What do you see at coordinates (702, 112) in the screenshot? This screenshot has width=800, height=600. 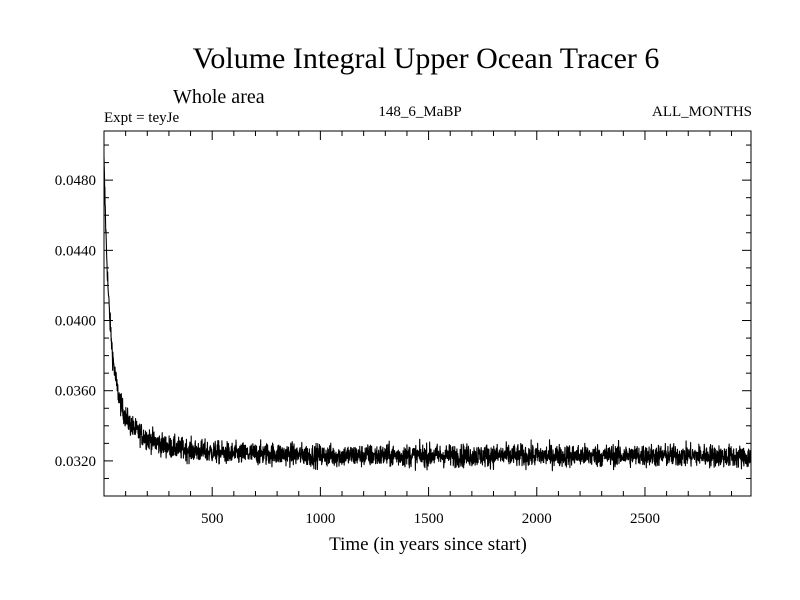 I see `months-label: ALL_MONTHS` at bounding box center [702, 112].